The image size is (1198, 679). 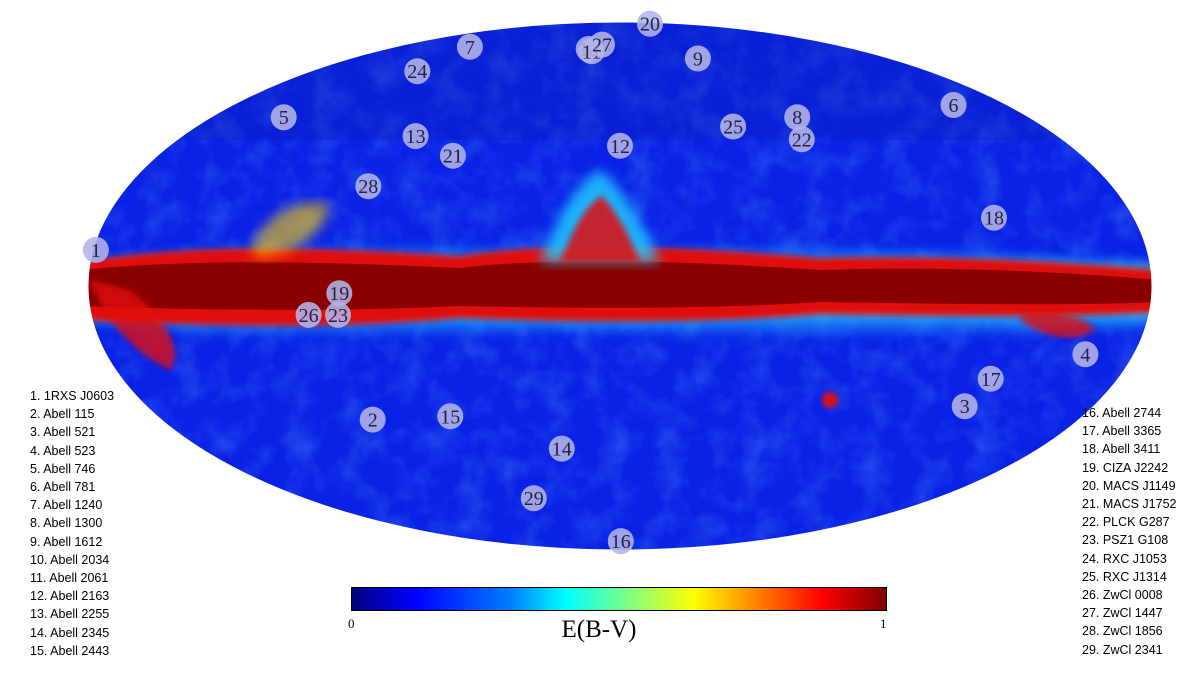 I want to click on cluster-marker: 12, so click(x=620, y=145).